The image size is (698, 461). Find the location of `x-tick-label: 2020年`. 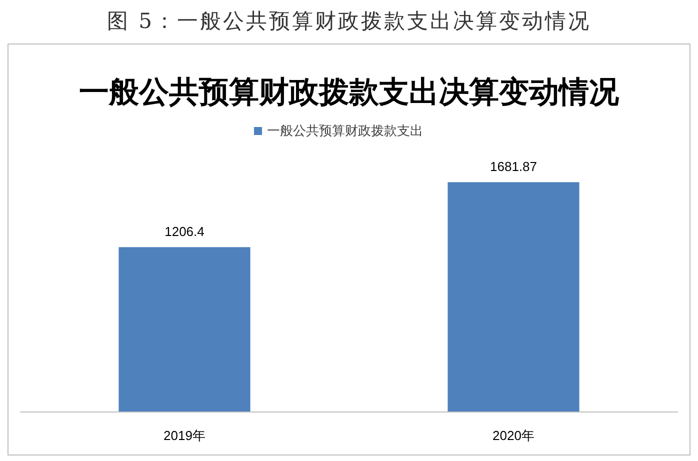

x-tick-label: 2020年 is located at coordinates (513, 435).